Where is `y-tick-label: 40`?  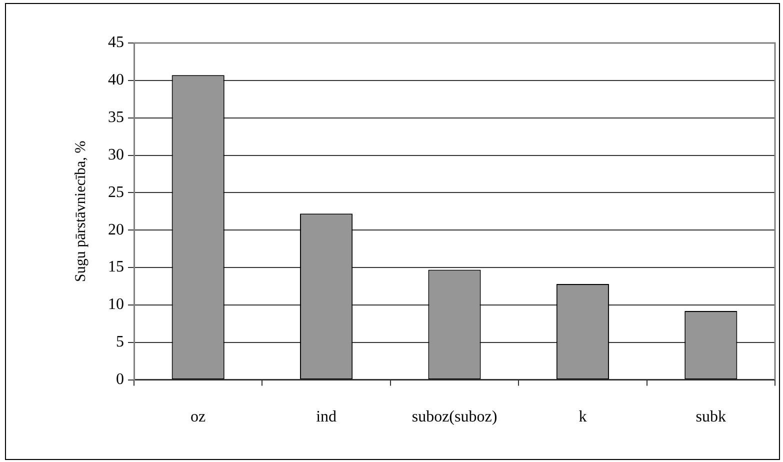 y-tick-label: 40 is located at coordinates (116, 80).